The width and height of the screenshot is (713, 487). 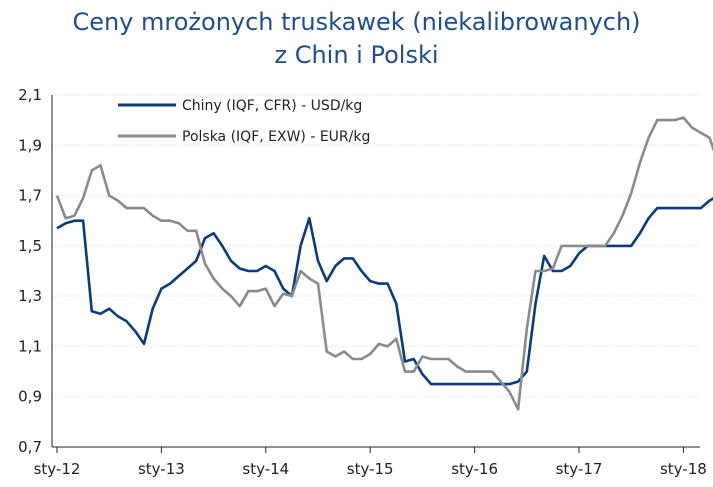 What do you see at coordinates (30, 145) in the screenshot?
I see `y-tick-label: 1,9` at bounding box center [30, 145].